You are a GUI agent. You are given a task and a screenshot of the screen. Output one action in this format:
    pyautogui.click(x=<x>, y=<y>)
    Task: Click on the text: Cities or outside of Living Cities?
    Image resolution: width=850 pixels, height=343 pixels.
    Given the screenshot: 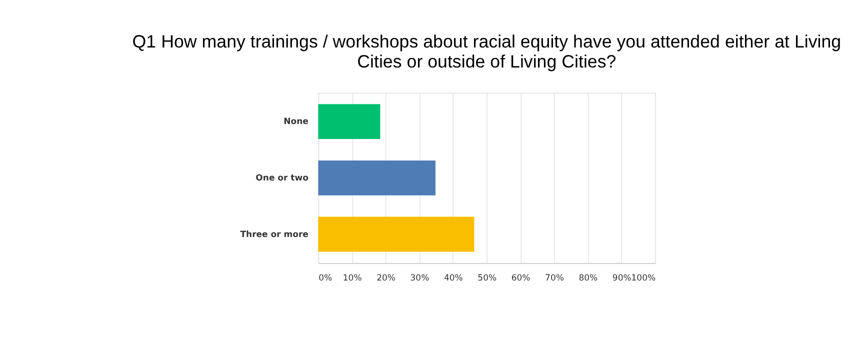 What is the action you would take?
    pyautogui.click(x=486, y=61)
    